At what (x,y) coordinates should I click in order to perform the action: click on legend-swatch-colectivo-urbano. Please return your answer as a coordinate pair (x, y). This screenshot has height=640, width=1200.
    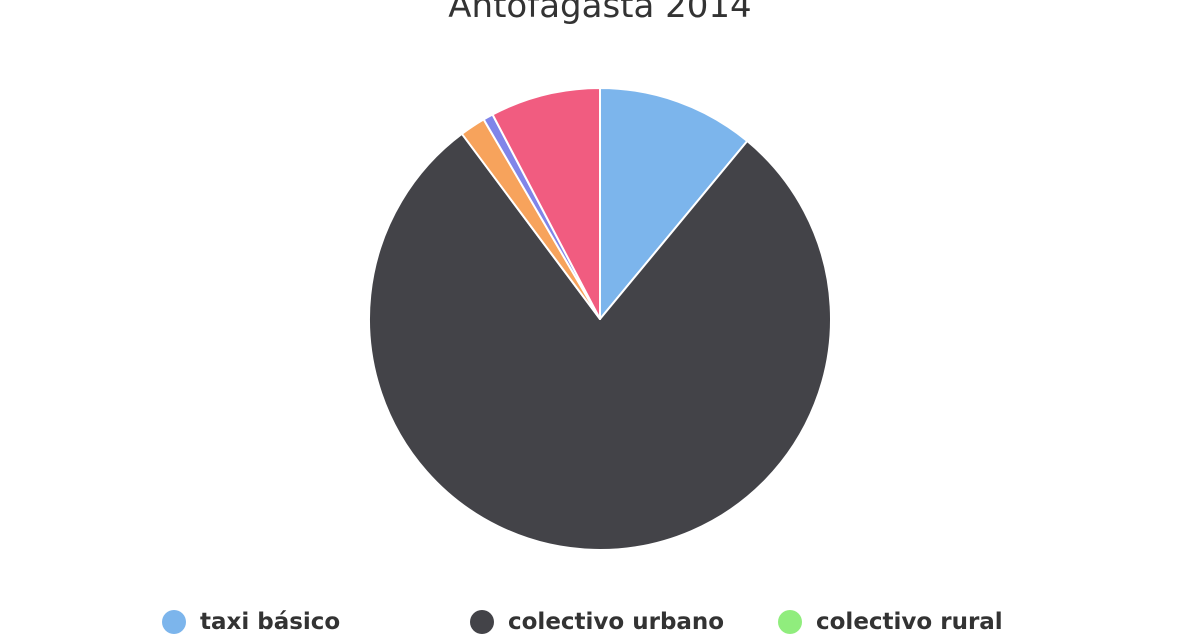
    Looking at the image, I should click on (482, 622).